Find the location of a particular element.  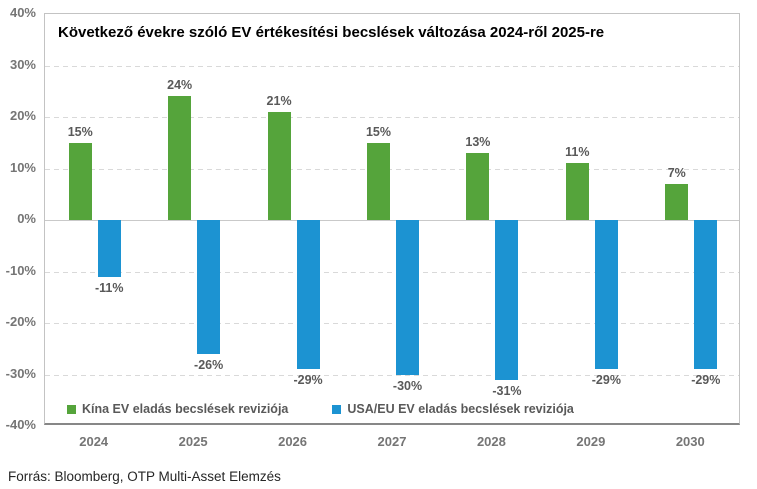

x-axis-tick-label: 2027 is located at coordinates (392, 441).